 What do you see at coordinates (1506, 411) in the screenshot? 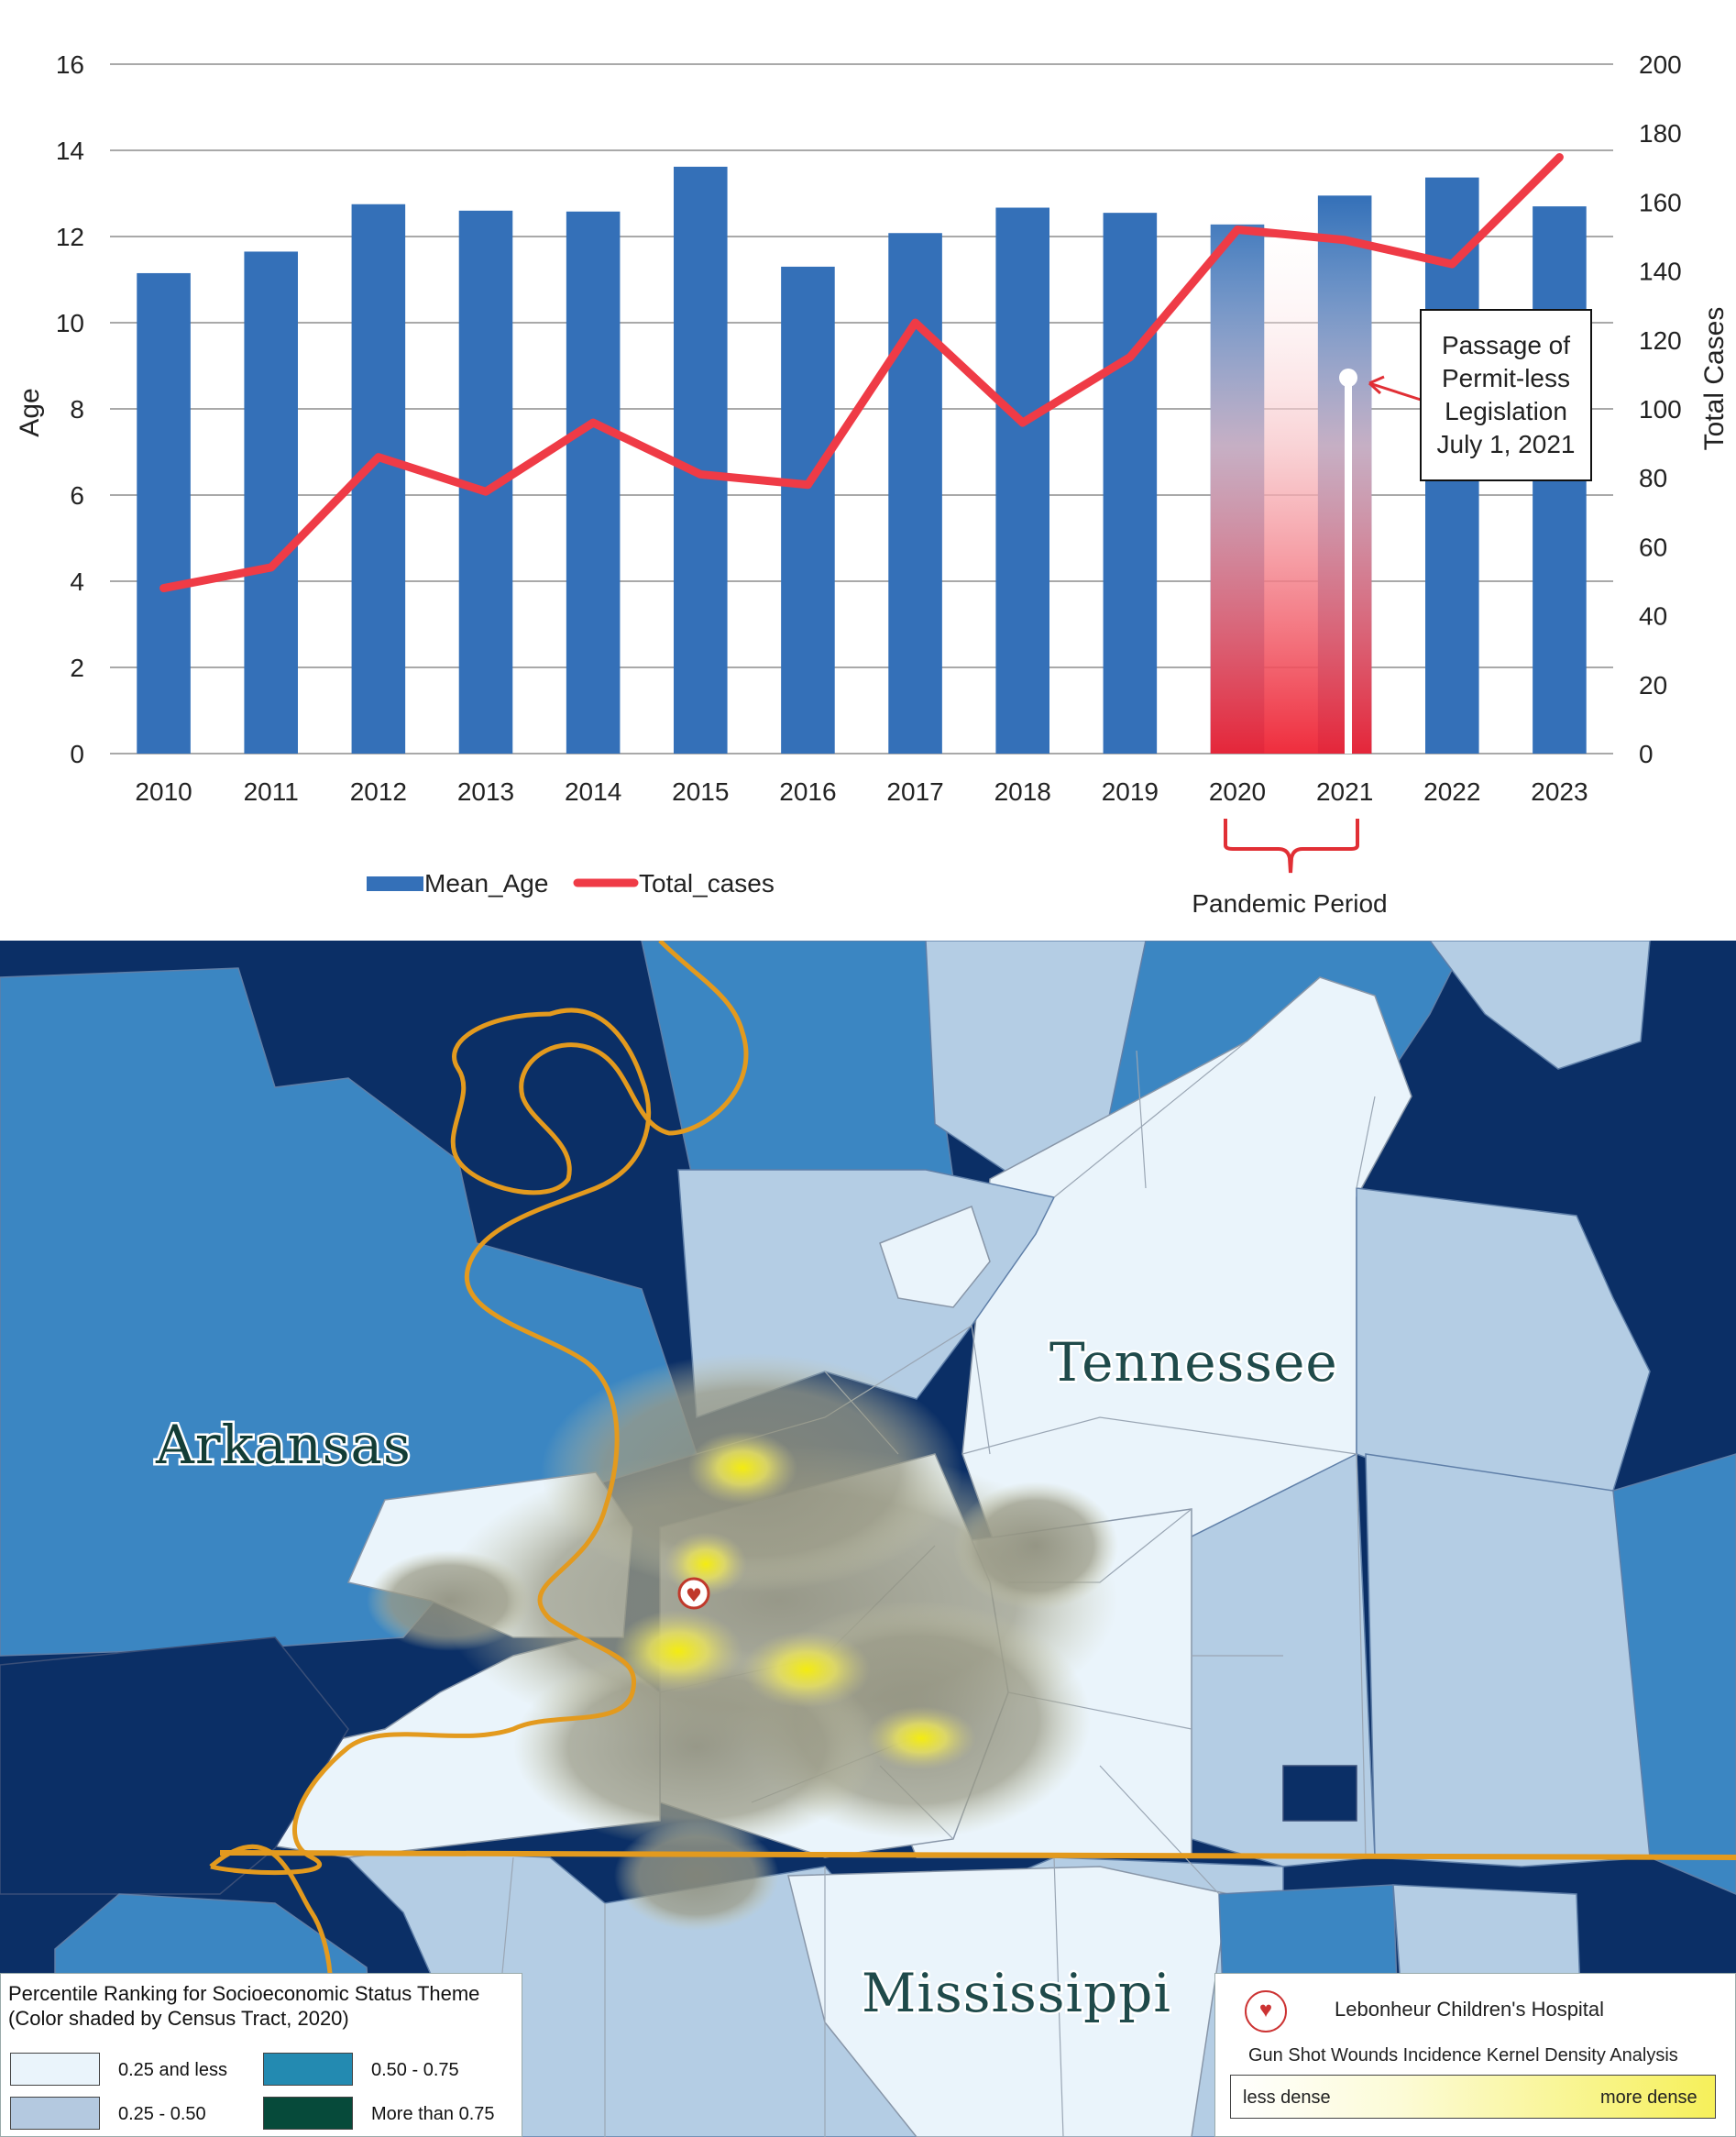
I see `annotation-line-3: Legislation` at bounding box center [1506, 411].